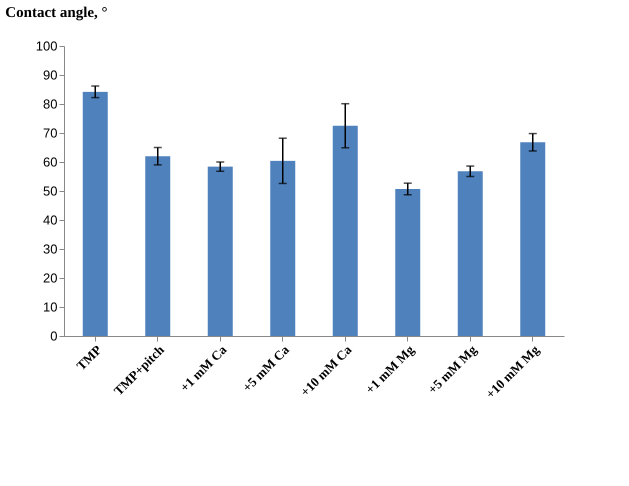 The height and width of the screenshot is (486, 629). Describe the element at coordinates (50, 307) in the screenshot. I see `y-tick-label: 10` at that location.